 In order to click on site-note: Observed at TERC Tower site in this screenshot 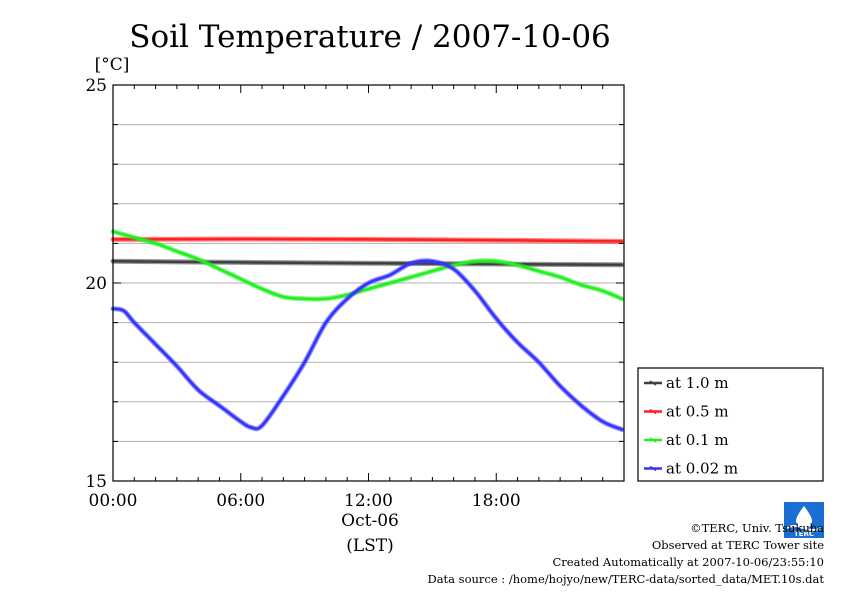, I will do `click(737, 545)`.